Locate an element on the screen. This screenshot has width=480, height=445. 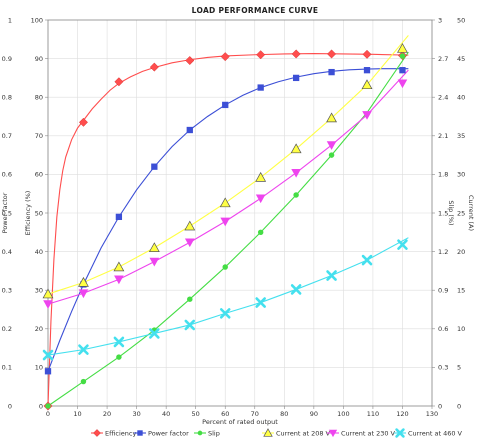
legend-marker-power-factor is located at coordinates (140, 433).